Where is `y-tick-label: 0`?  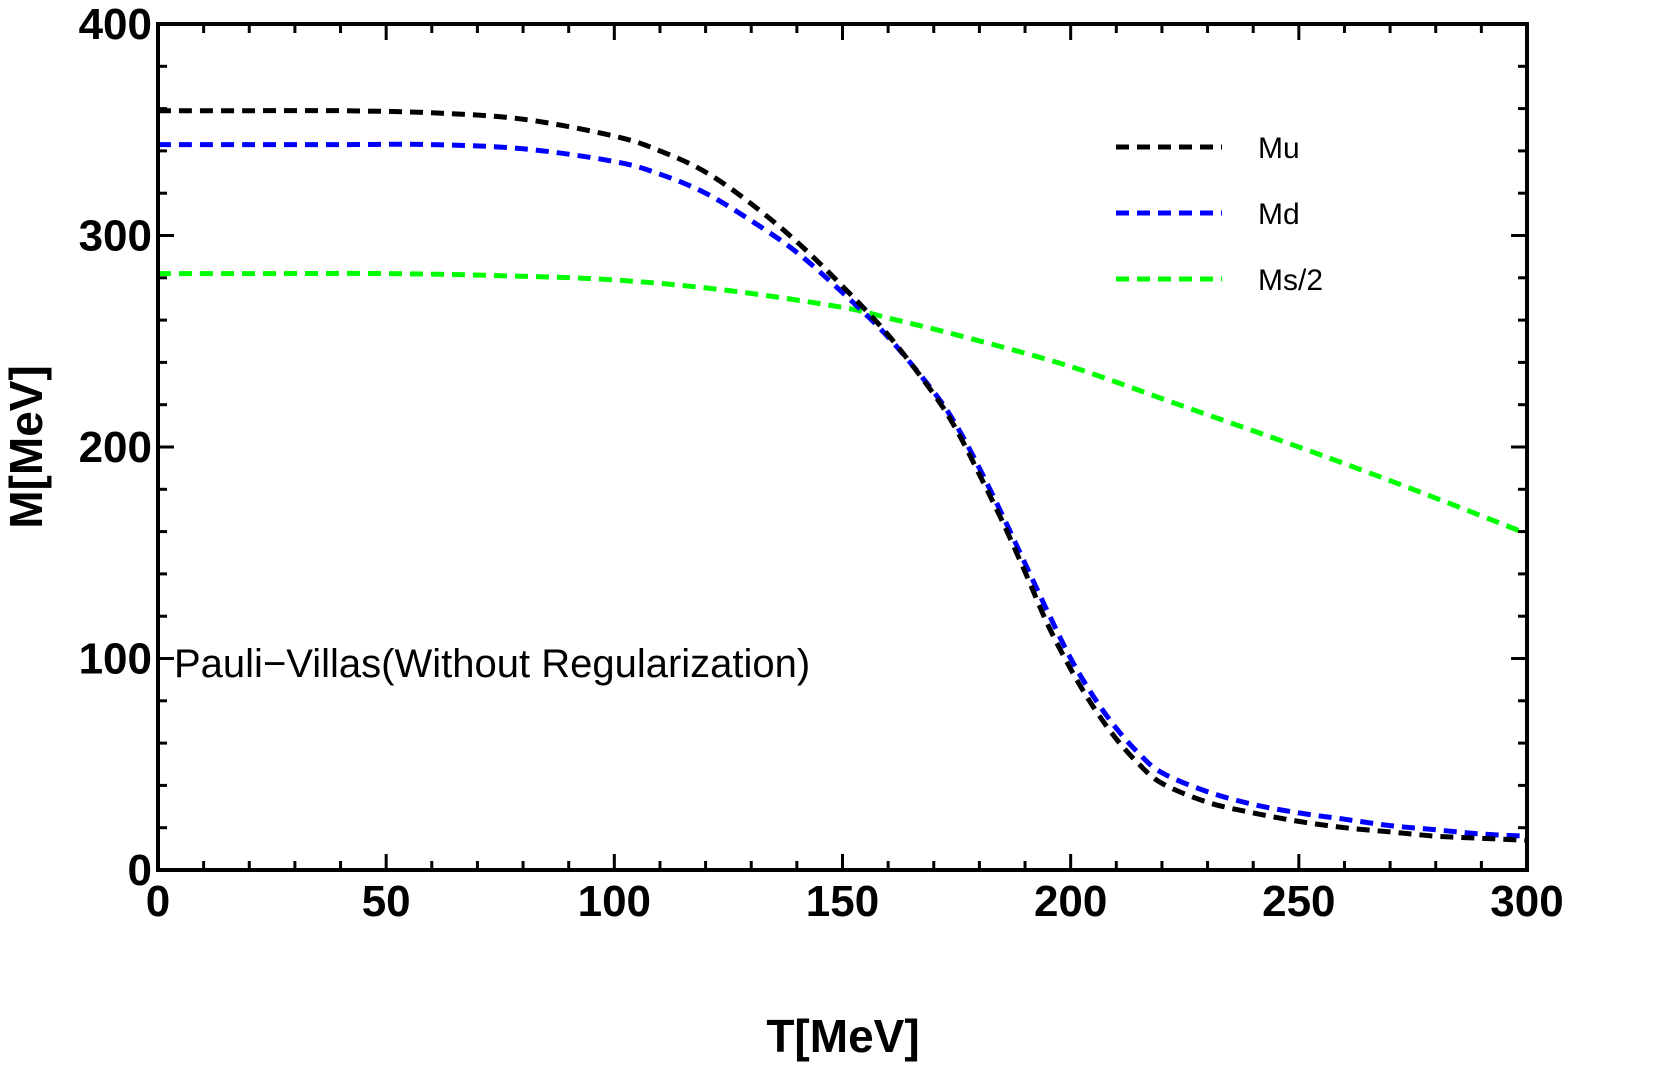 y-tick-label: 0 is located at coordinates (140, 870).